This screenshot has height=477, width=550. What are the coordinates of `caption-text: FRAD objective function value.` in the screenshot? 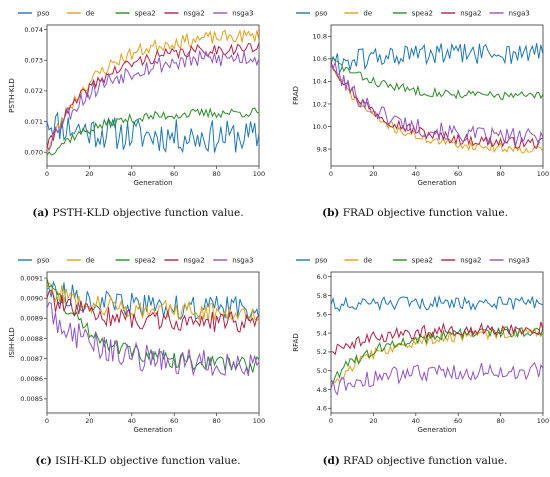 It's located at (423, 213).